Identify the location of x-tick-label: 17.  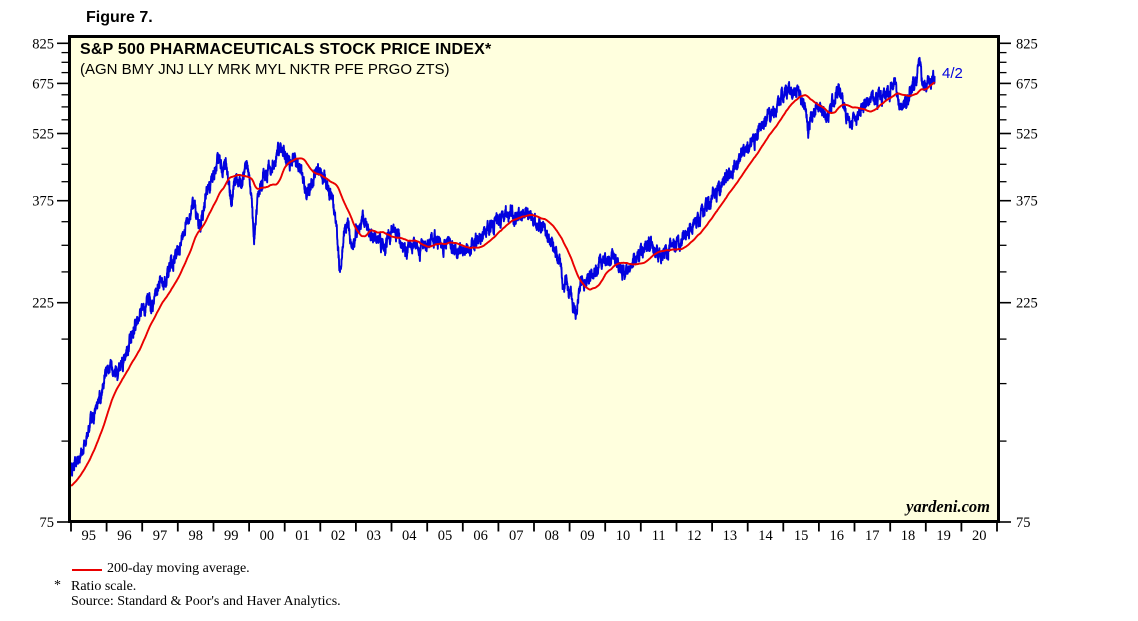
(872, 536).